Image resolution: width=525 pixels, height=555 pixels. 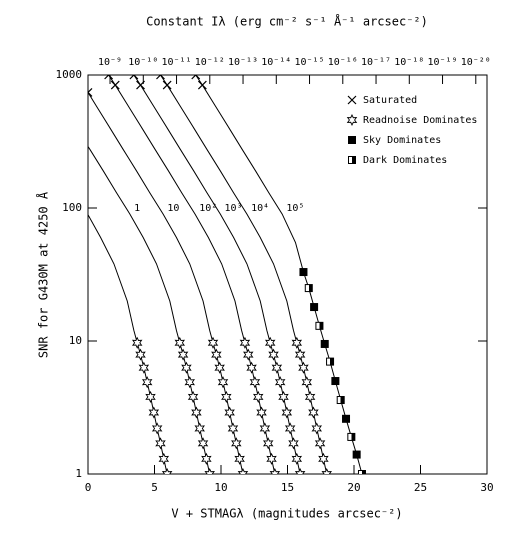 I want to click on legend-label: Saturated, so click(x=390, y=100).